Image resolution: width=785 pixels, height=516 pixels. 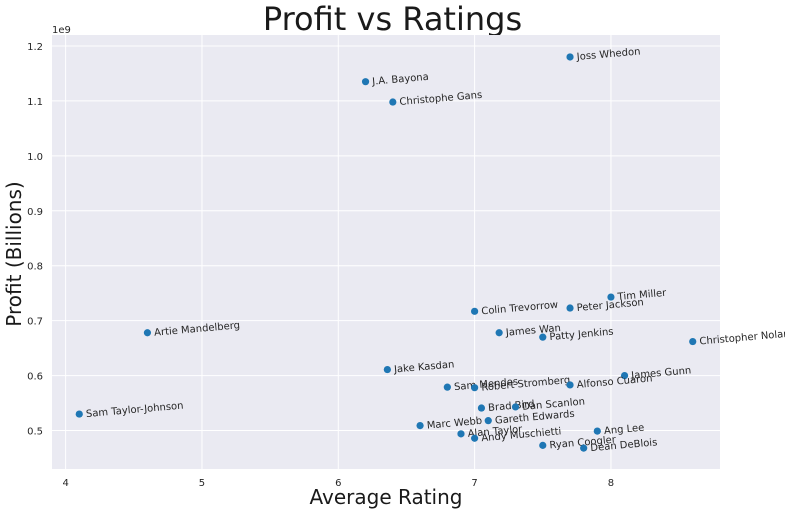 I want to click on x-tick-label: 6, so click(x=338, y=483).